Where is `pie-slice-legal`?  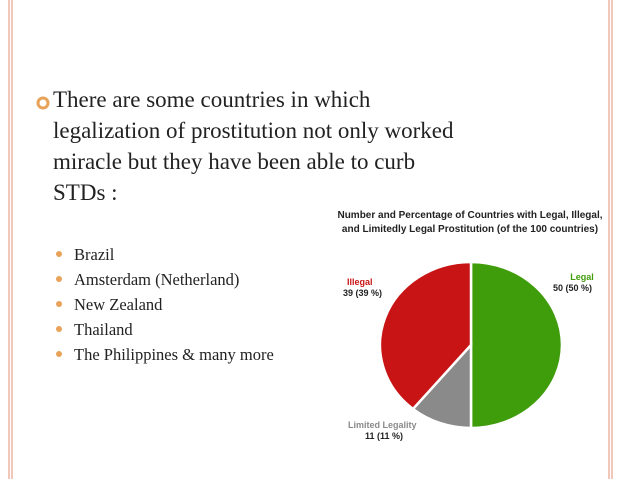
pie-slice-legal is located at coordinates (516, 345).